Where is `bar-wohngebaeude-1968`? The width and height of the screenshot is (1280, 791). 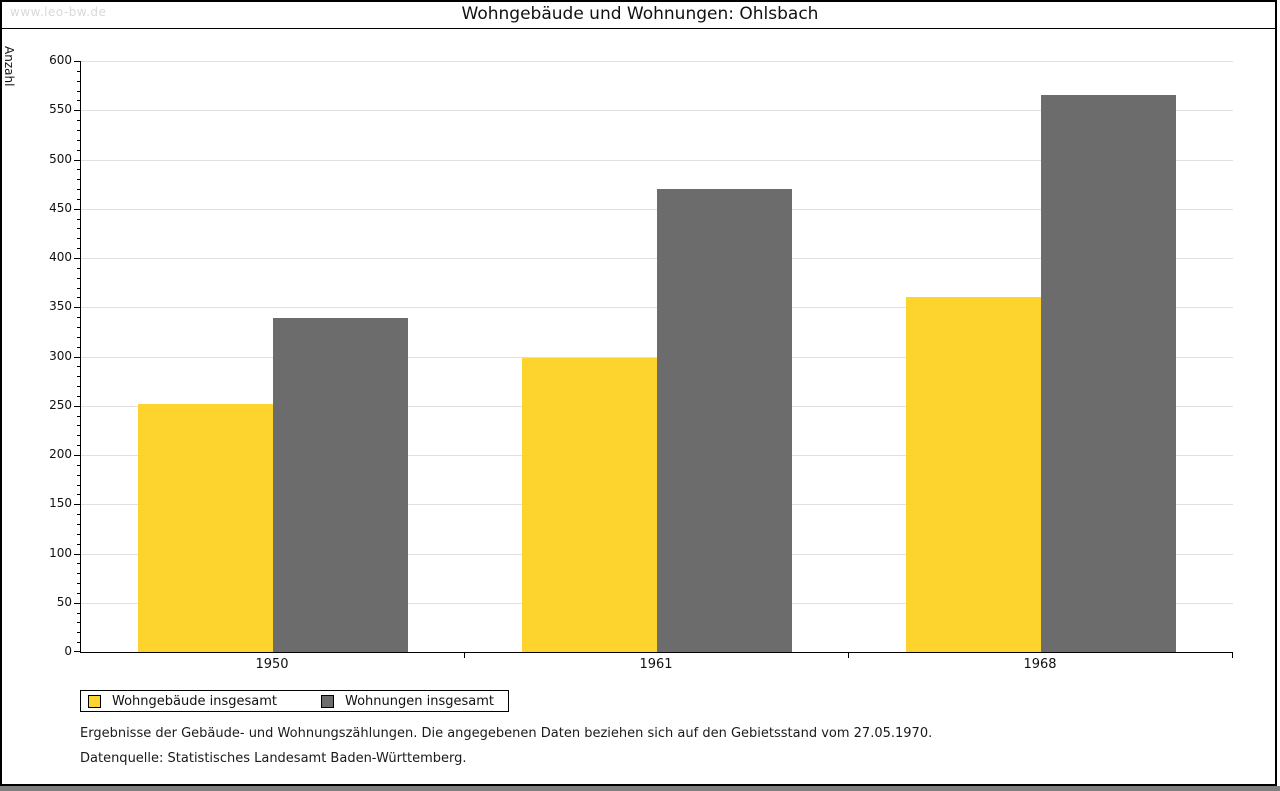
bar-wohngebaeude-1968 is located at coordinates (973, 474).